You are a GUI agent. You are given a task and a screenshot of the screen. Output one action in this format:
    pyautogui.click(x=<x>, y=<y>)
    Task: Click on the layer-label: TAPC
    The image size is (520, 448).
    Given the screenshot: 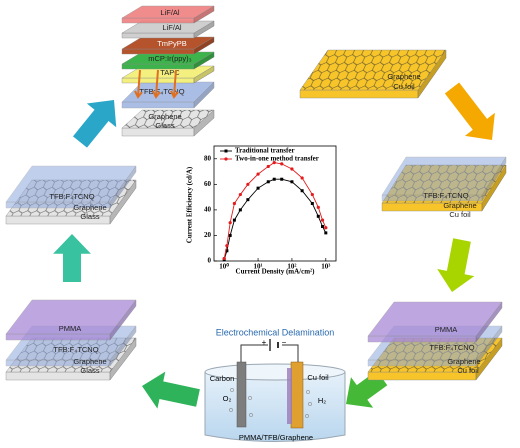 What is the action you would take?
    pyautogui.click(x=170, y=72)
    